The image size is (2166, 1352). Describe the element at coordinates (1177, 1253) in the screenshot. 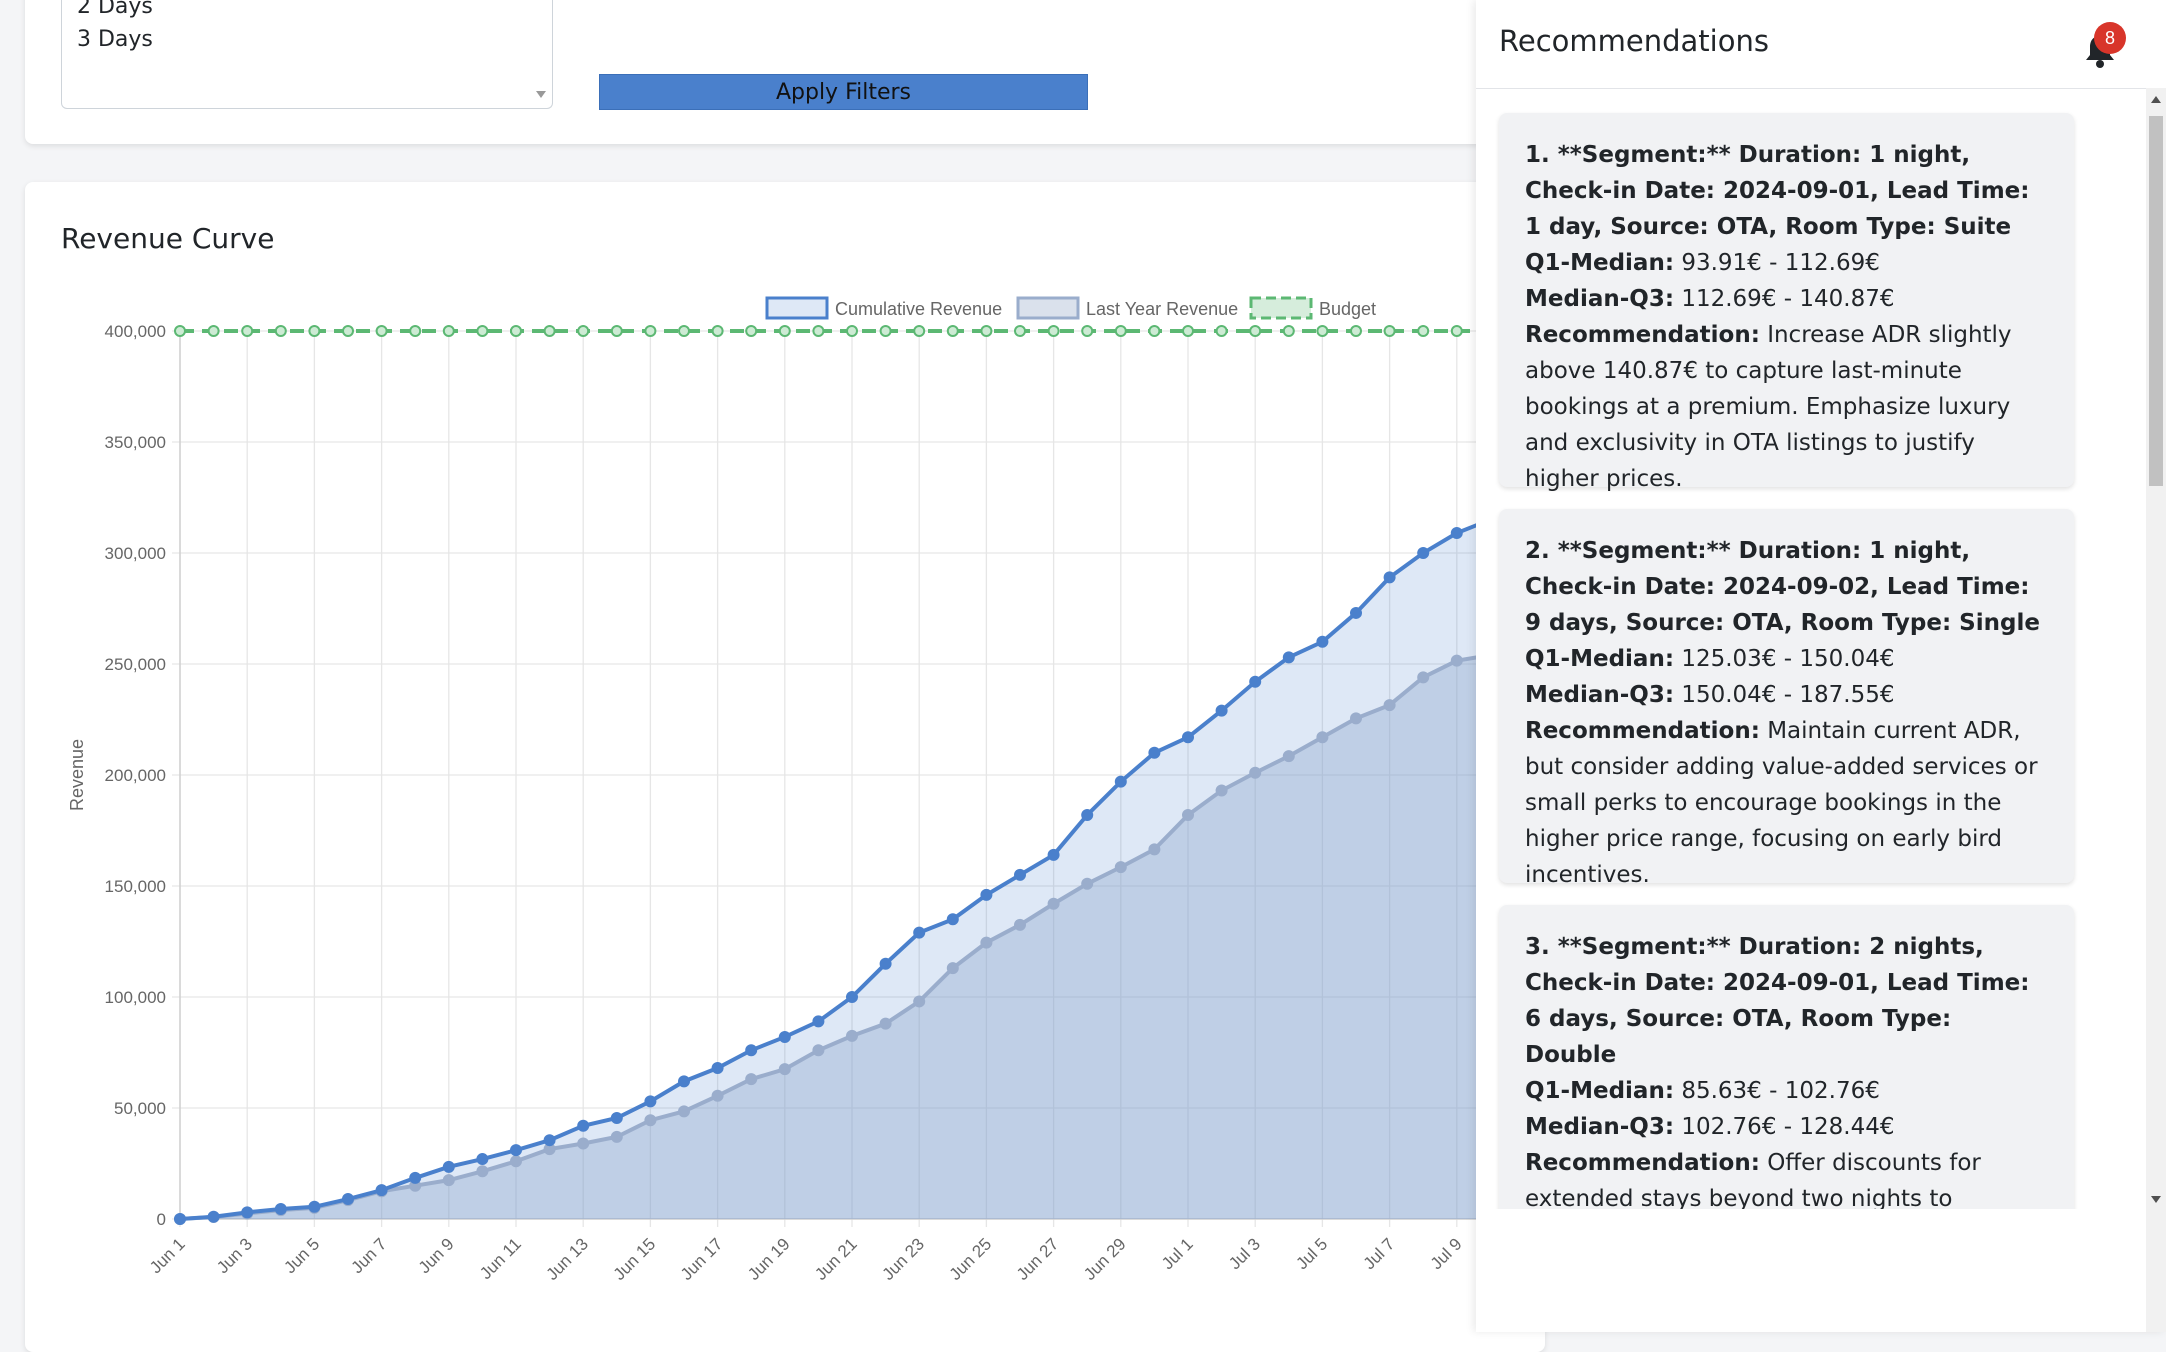

I see `x-tick-label: Jul 1` at that location.